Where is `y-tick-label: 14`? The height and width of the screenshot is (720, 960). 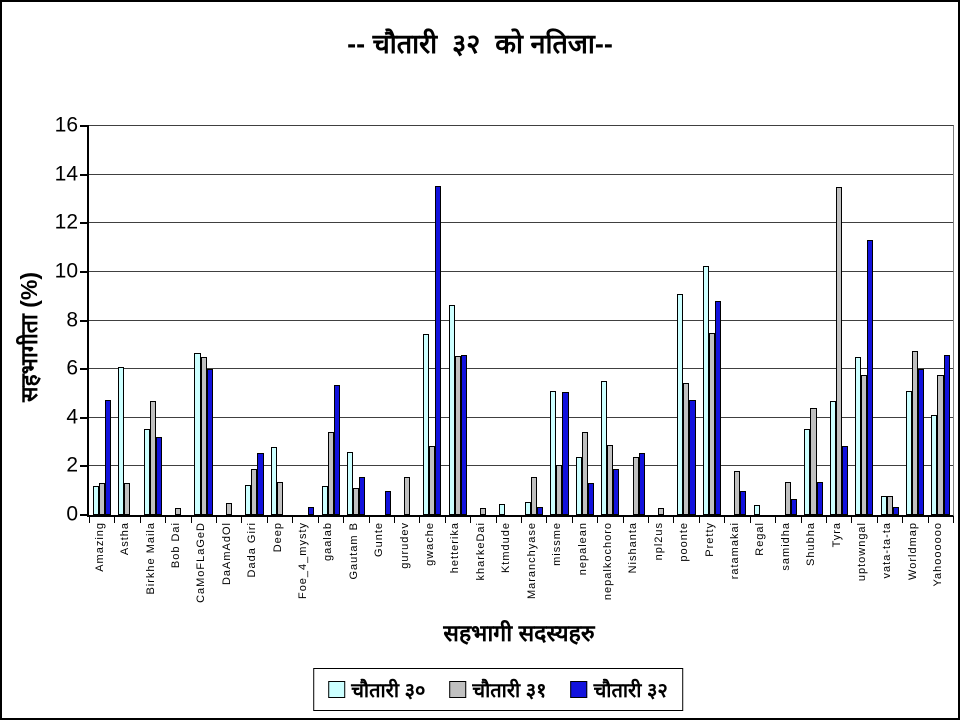
y-tick-label: 14 is located at coordinates (66, 174).